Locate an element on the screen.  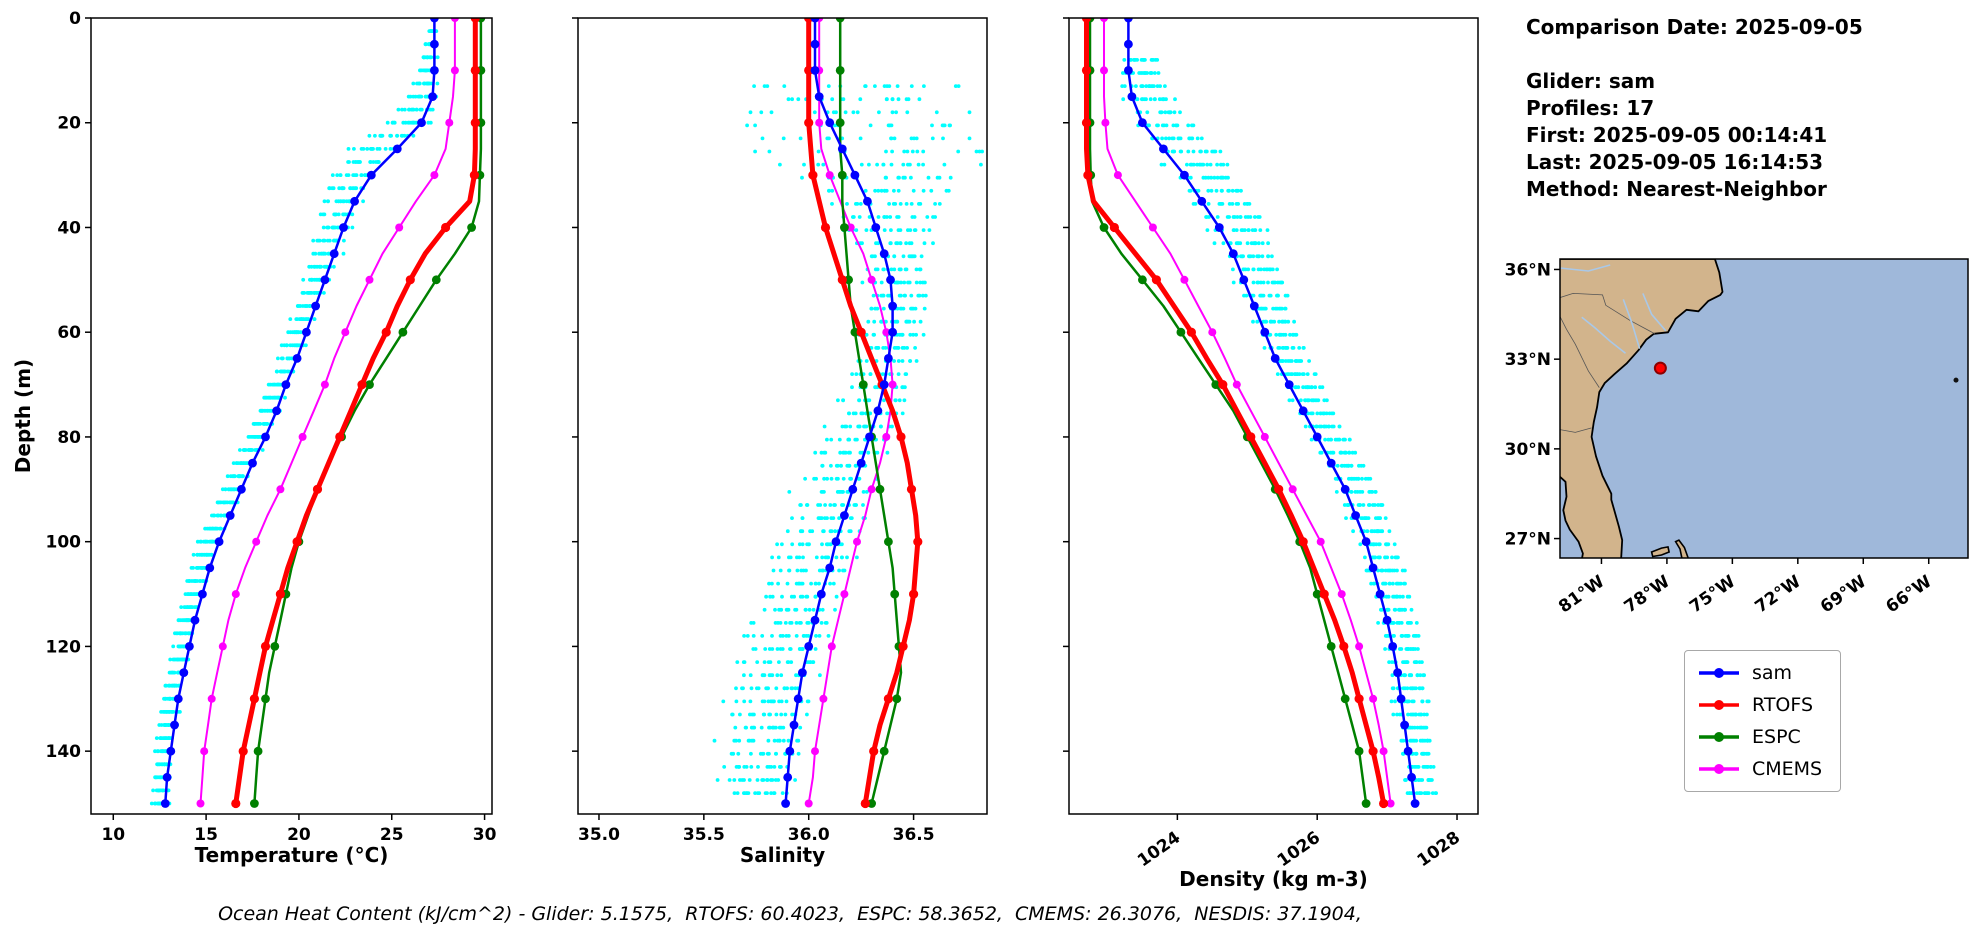
y-axis-label: Depth (m) is located at coordinates (23, 416).